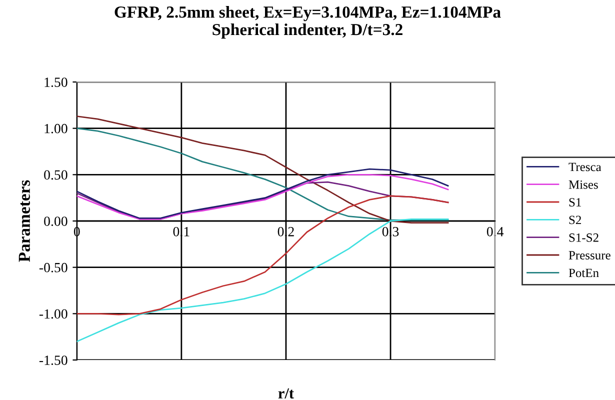  Describe the element at coordinates (575, 202) in the screenshot. I see `legend-label: S1` at that location.